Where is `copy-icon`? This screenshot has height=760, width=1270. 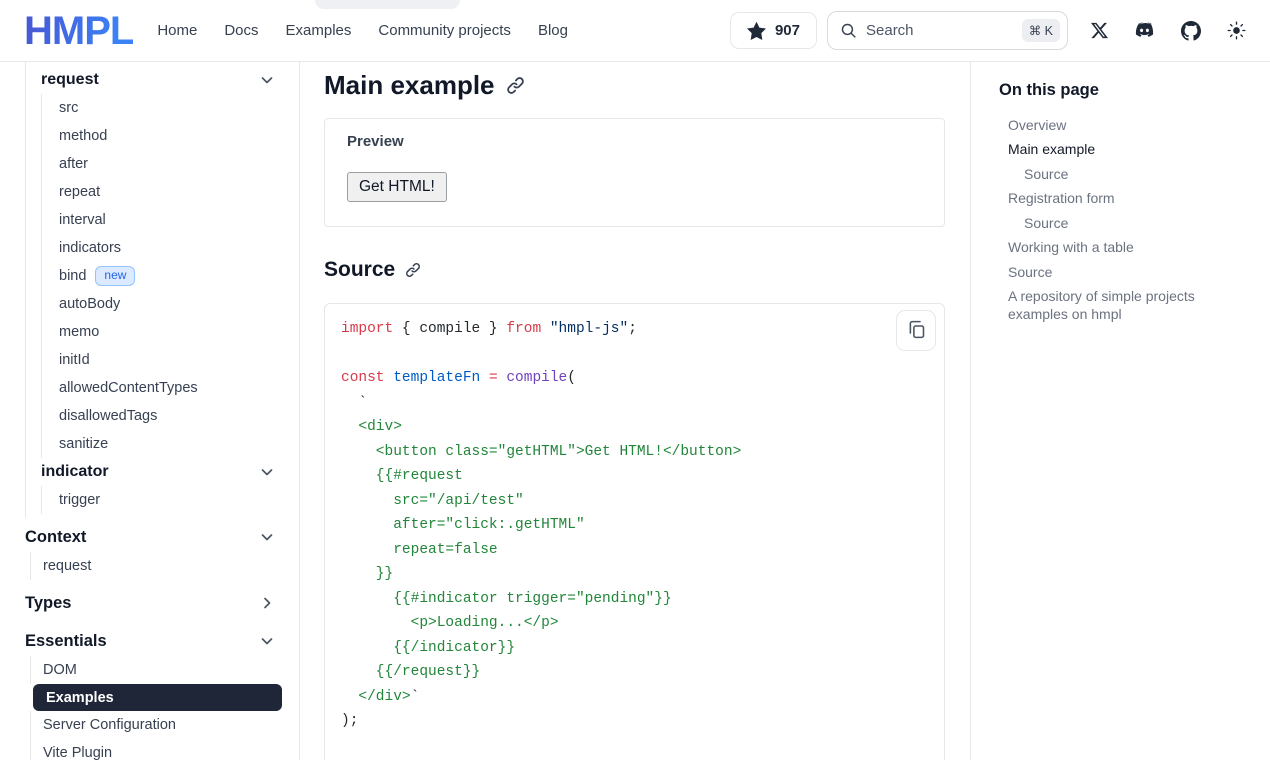 copy-icon is located at coordinates (916, 331).